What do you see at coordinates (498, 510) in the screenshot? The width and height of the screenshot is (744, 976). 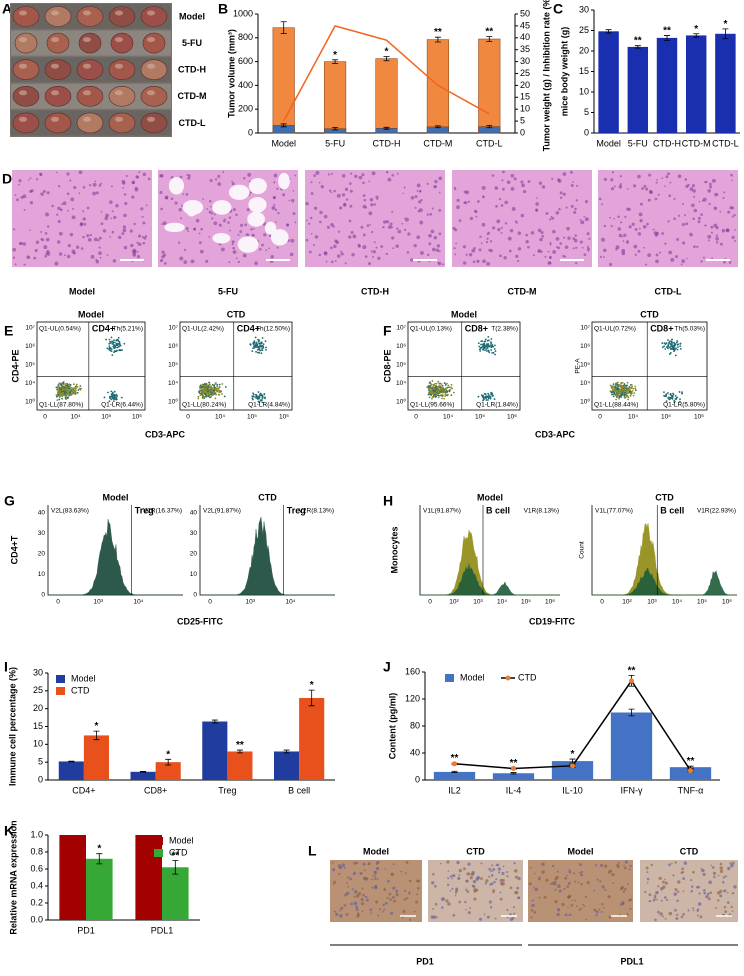 I see `gate-label: B cell` at bounding box center [498, 510].